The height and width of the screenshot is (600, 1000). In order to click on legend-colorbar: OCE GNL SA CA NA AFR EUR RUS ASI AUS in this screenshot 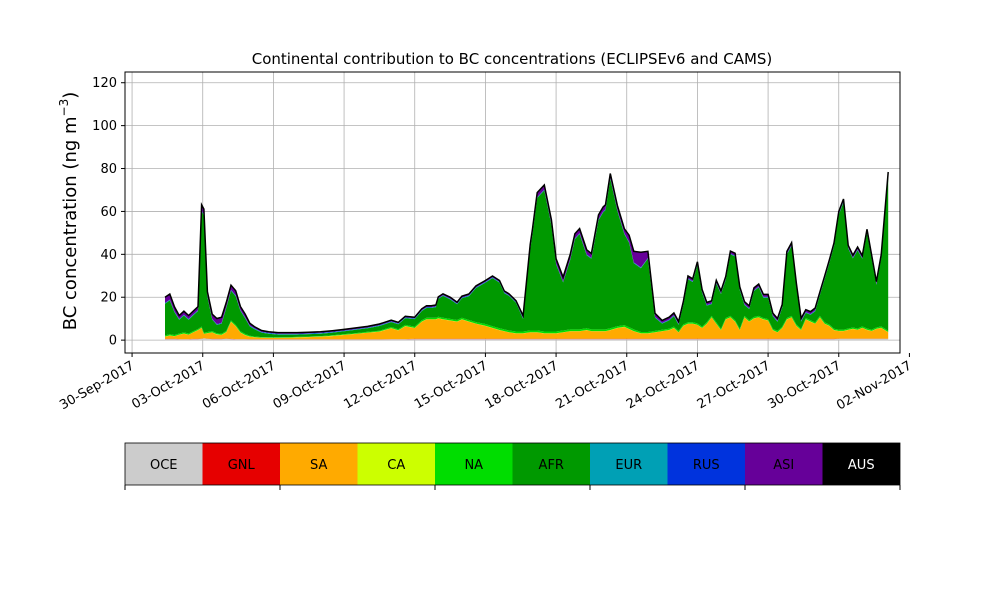, I will do `click(512, 466)`.